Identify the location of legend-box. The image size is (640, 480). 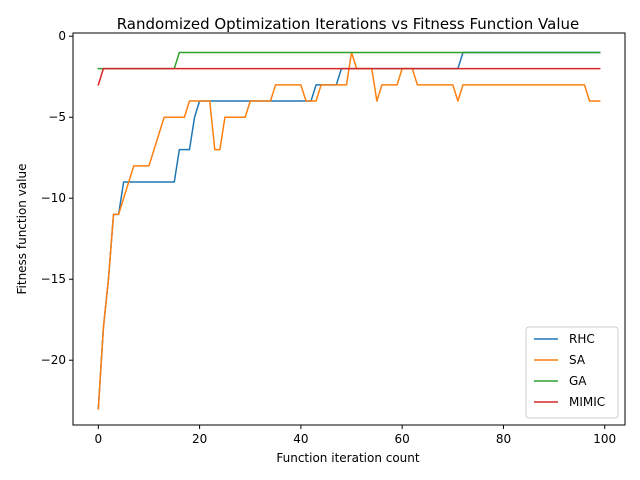
(572, 372).